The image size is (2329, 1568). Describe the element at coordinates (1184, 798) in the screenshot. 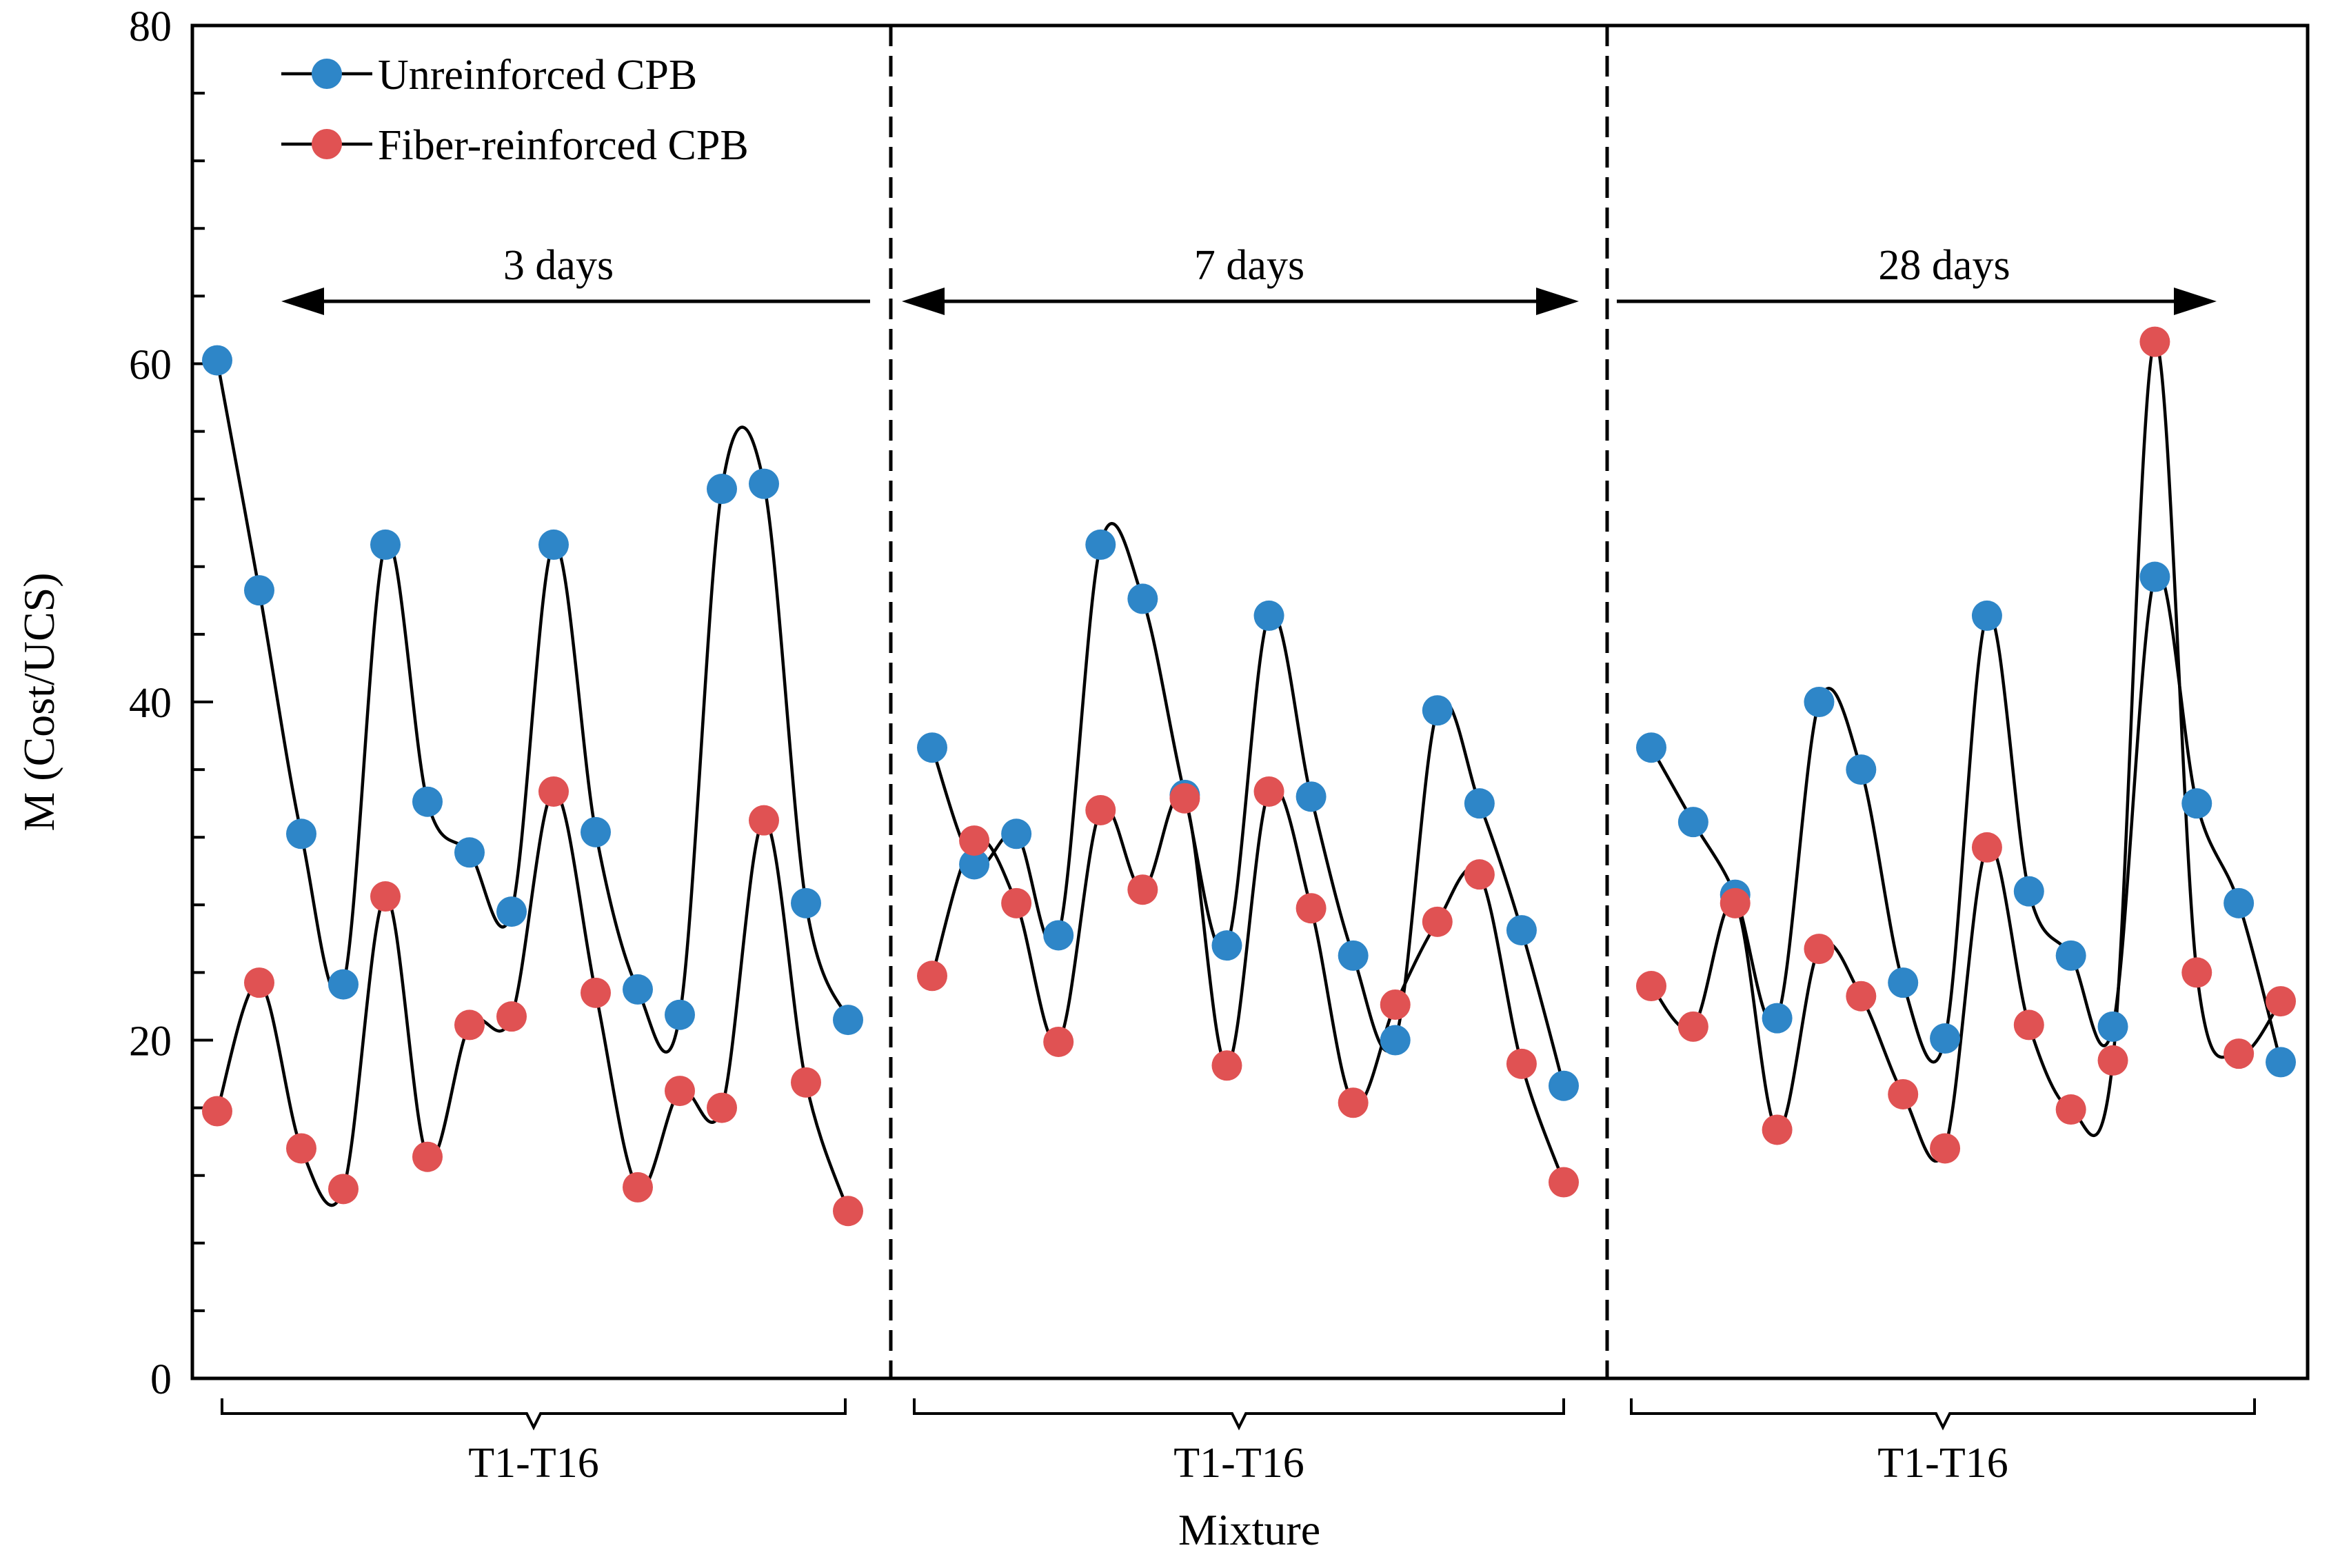

I see `data-point-s1-p1-t7` at that location.